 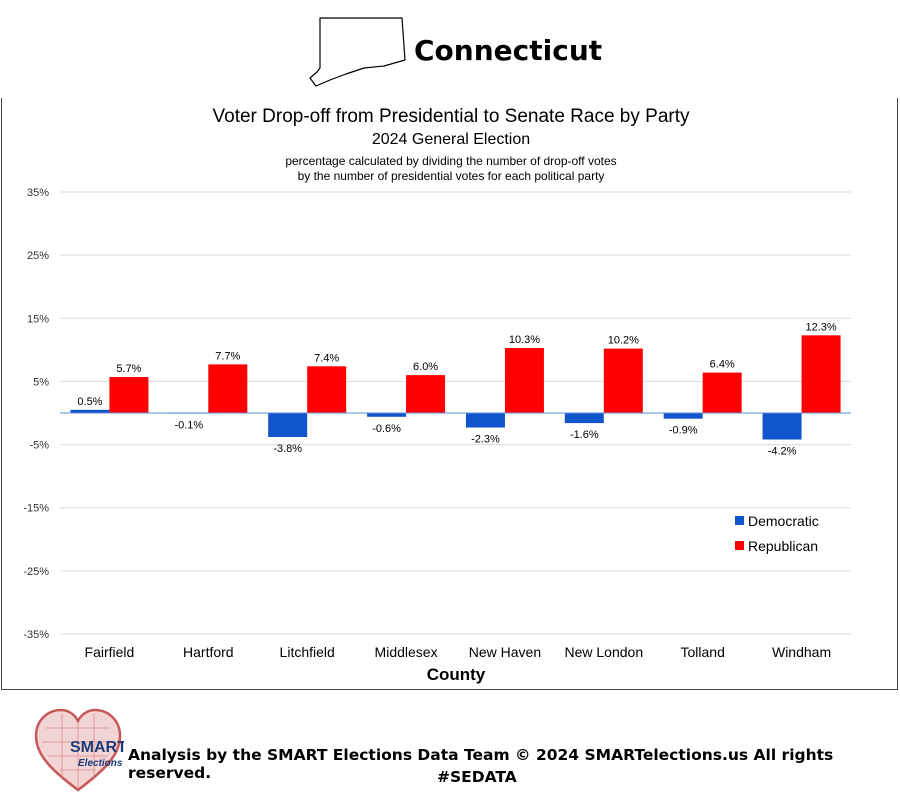 I want to click on y-tick-label: -5%, so click(x=39, y=446).